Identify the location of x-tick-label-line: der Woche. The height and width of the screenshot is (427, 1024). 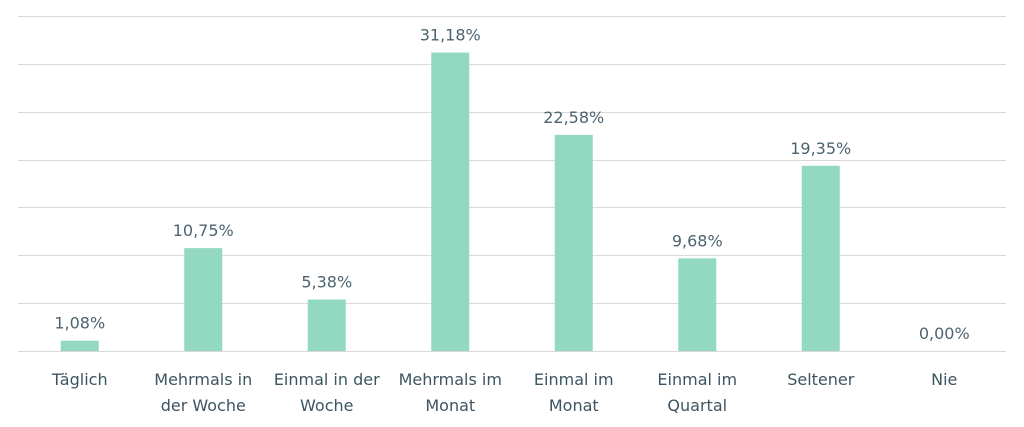
(203, 405).